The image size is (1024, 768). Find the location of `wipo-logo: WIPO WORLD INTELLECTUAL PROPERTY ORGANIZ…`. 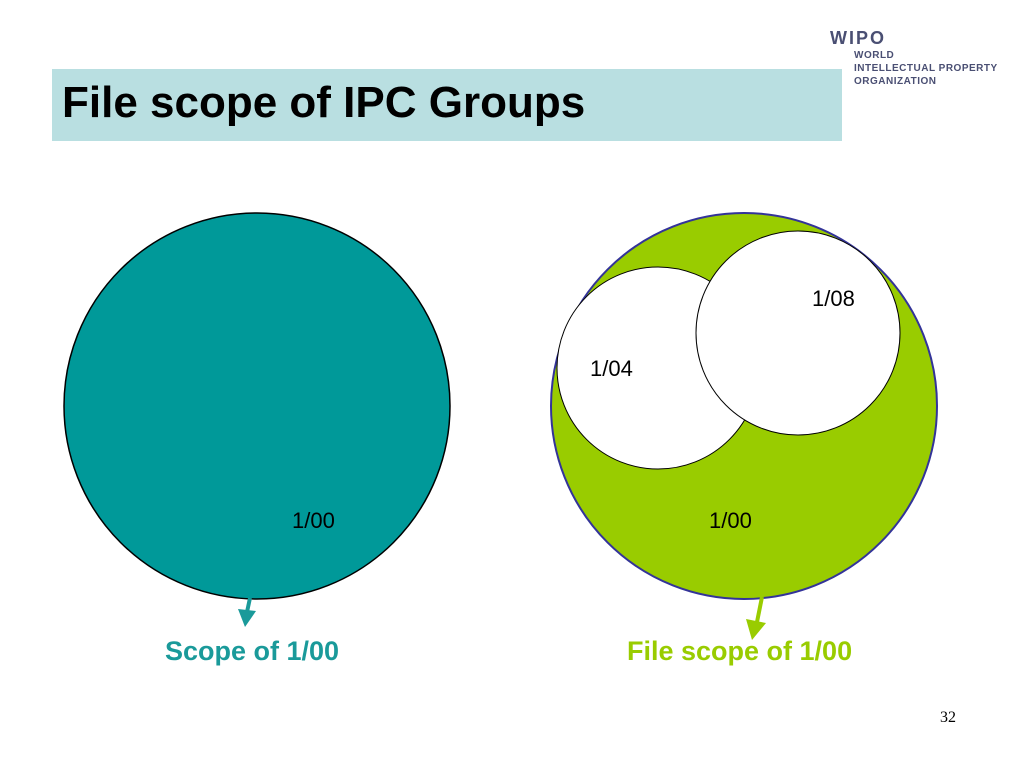

wipo-logo: WIPO WORLD INTELLECTUAL PROPERTY ORGANIZ… is located at coordinates (923, 60).